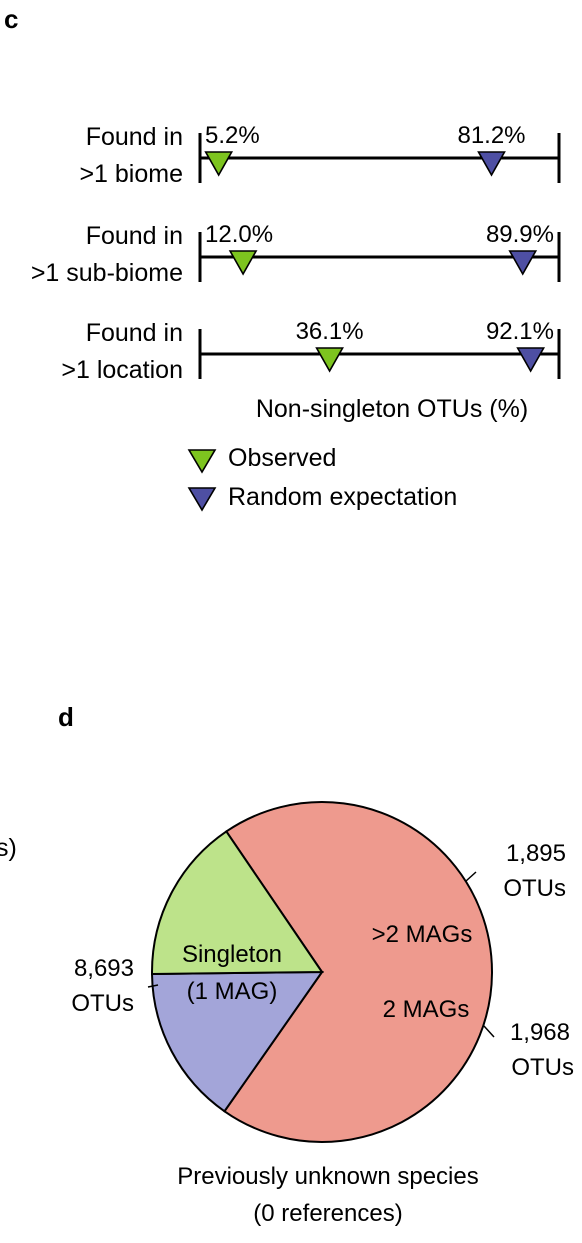 The image size is (582, 1243). What do you see at coordinates (471, 876) in the screenshot?
I see `leader-line-gt2` at bounding box center [471, 876].